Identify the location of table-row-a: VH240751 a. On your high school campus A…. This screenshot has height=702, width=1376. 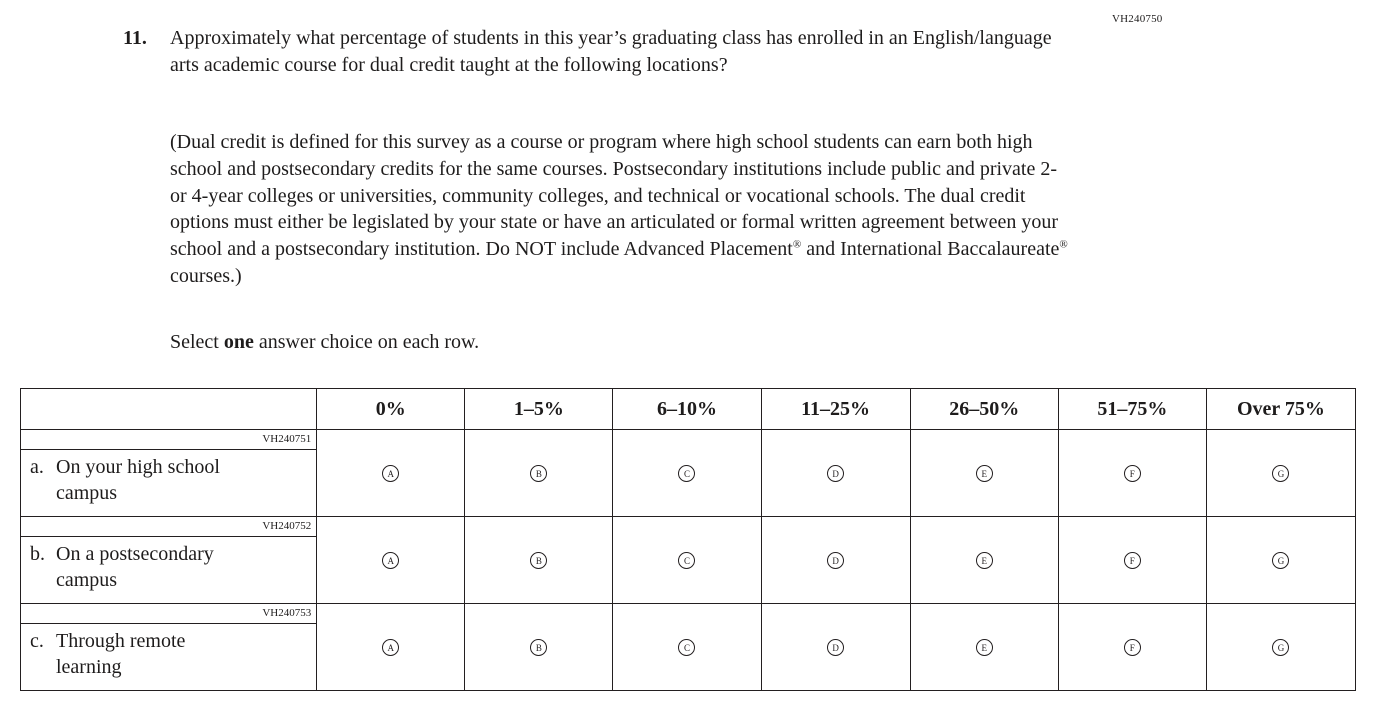
(688, 473).